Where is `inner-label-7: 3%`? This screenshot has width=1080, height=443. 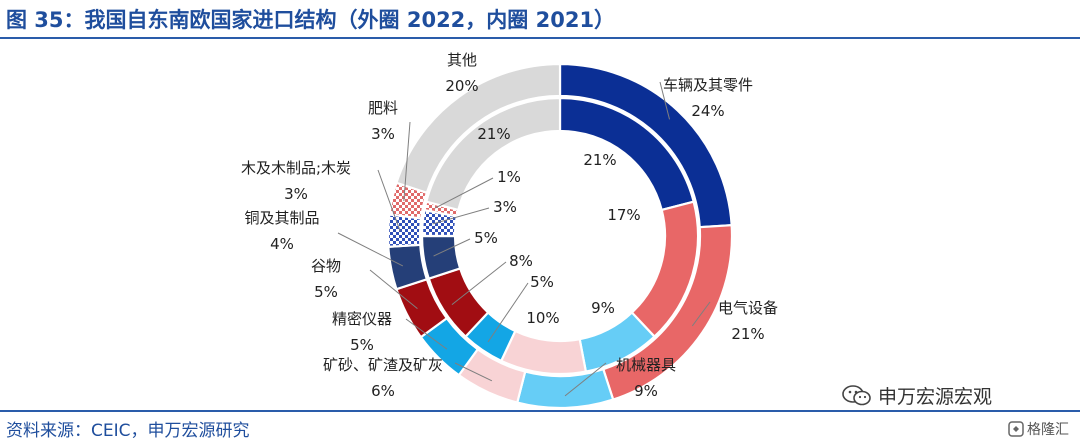
inner-label-7: 3% is located at coordinates (505, 207).